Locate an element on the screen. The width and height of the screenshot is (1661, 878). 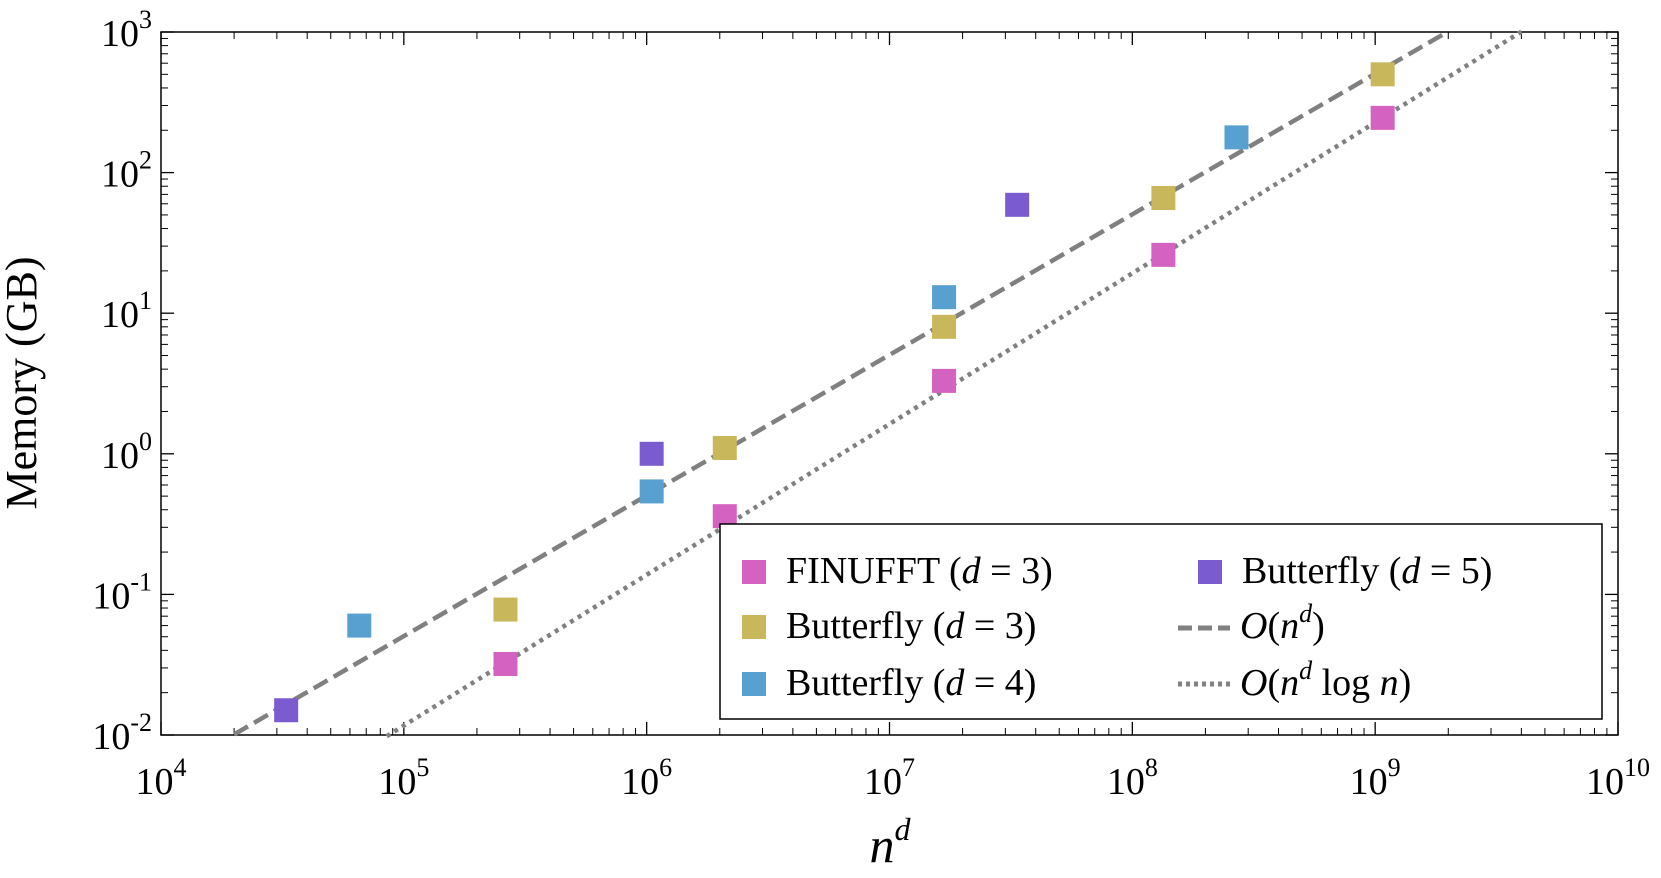
y-tick-label-exp: 0 is located at coordinates (145, 441).